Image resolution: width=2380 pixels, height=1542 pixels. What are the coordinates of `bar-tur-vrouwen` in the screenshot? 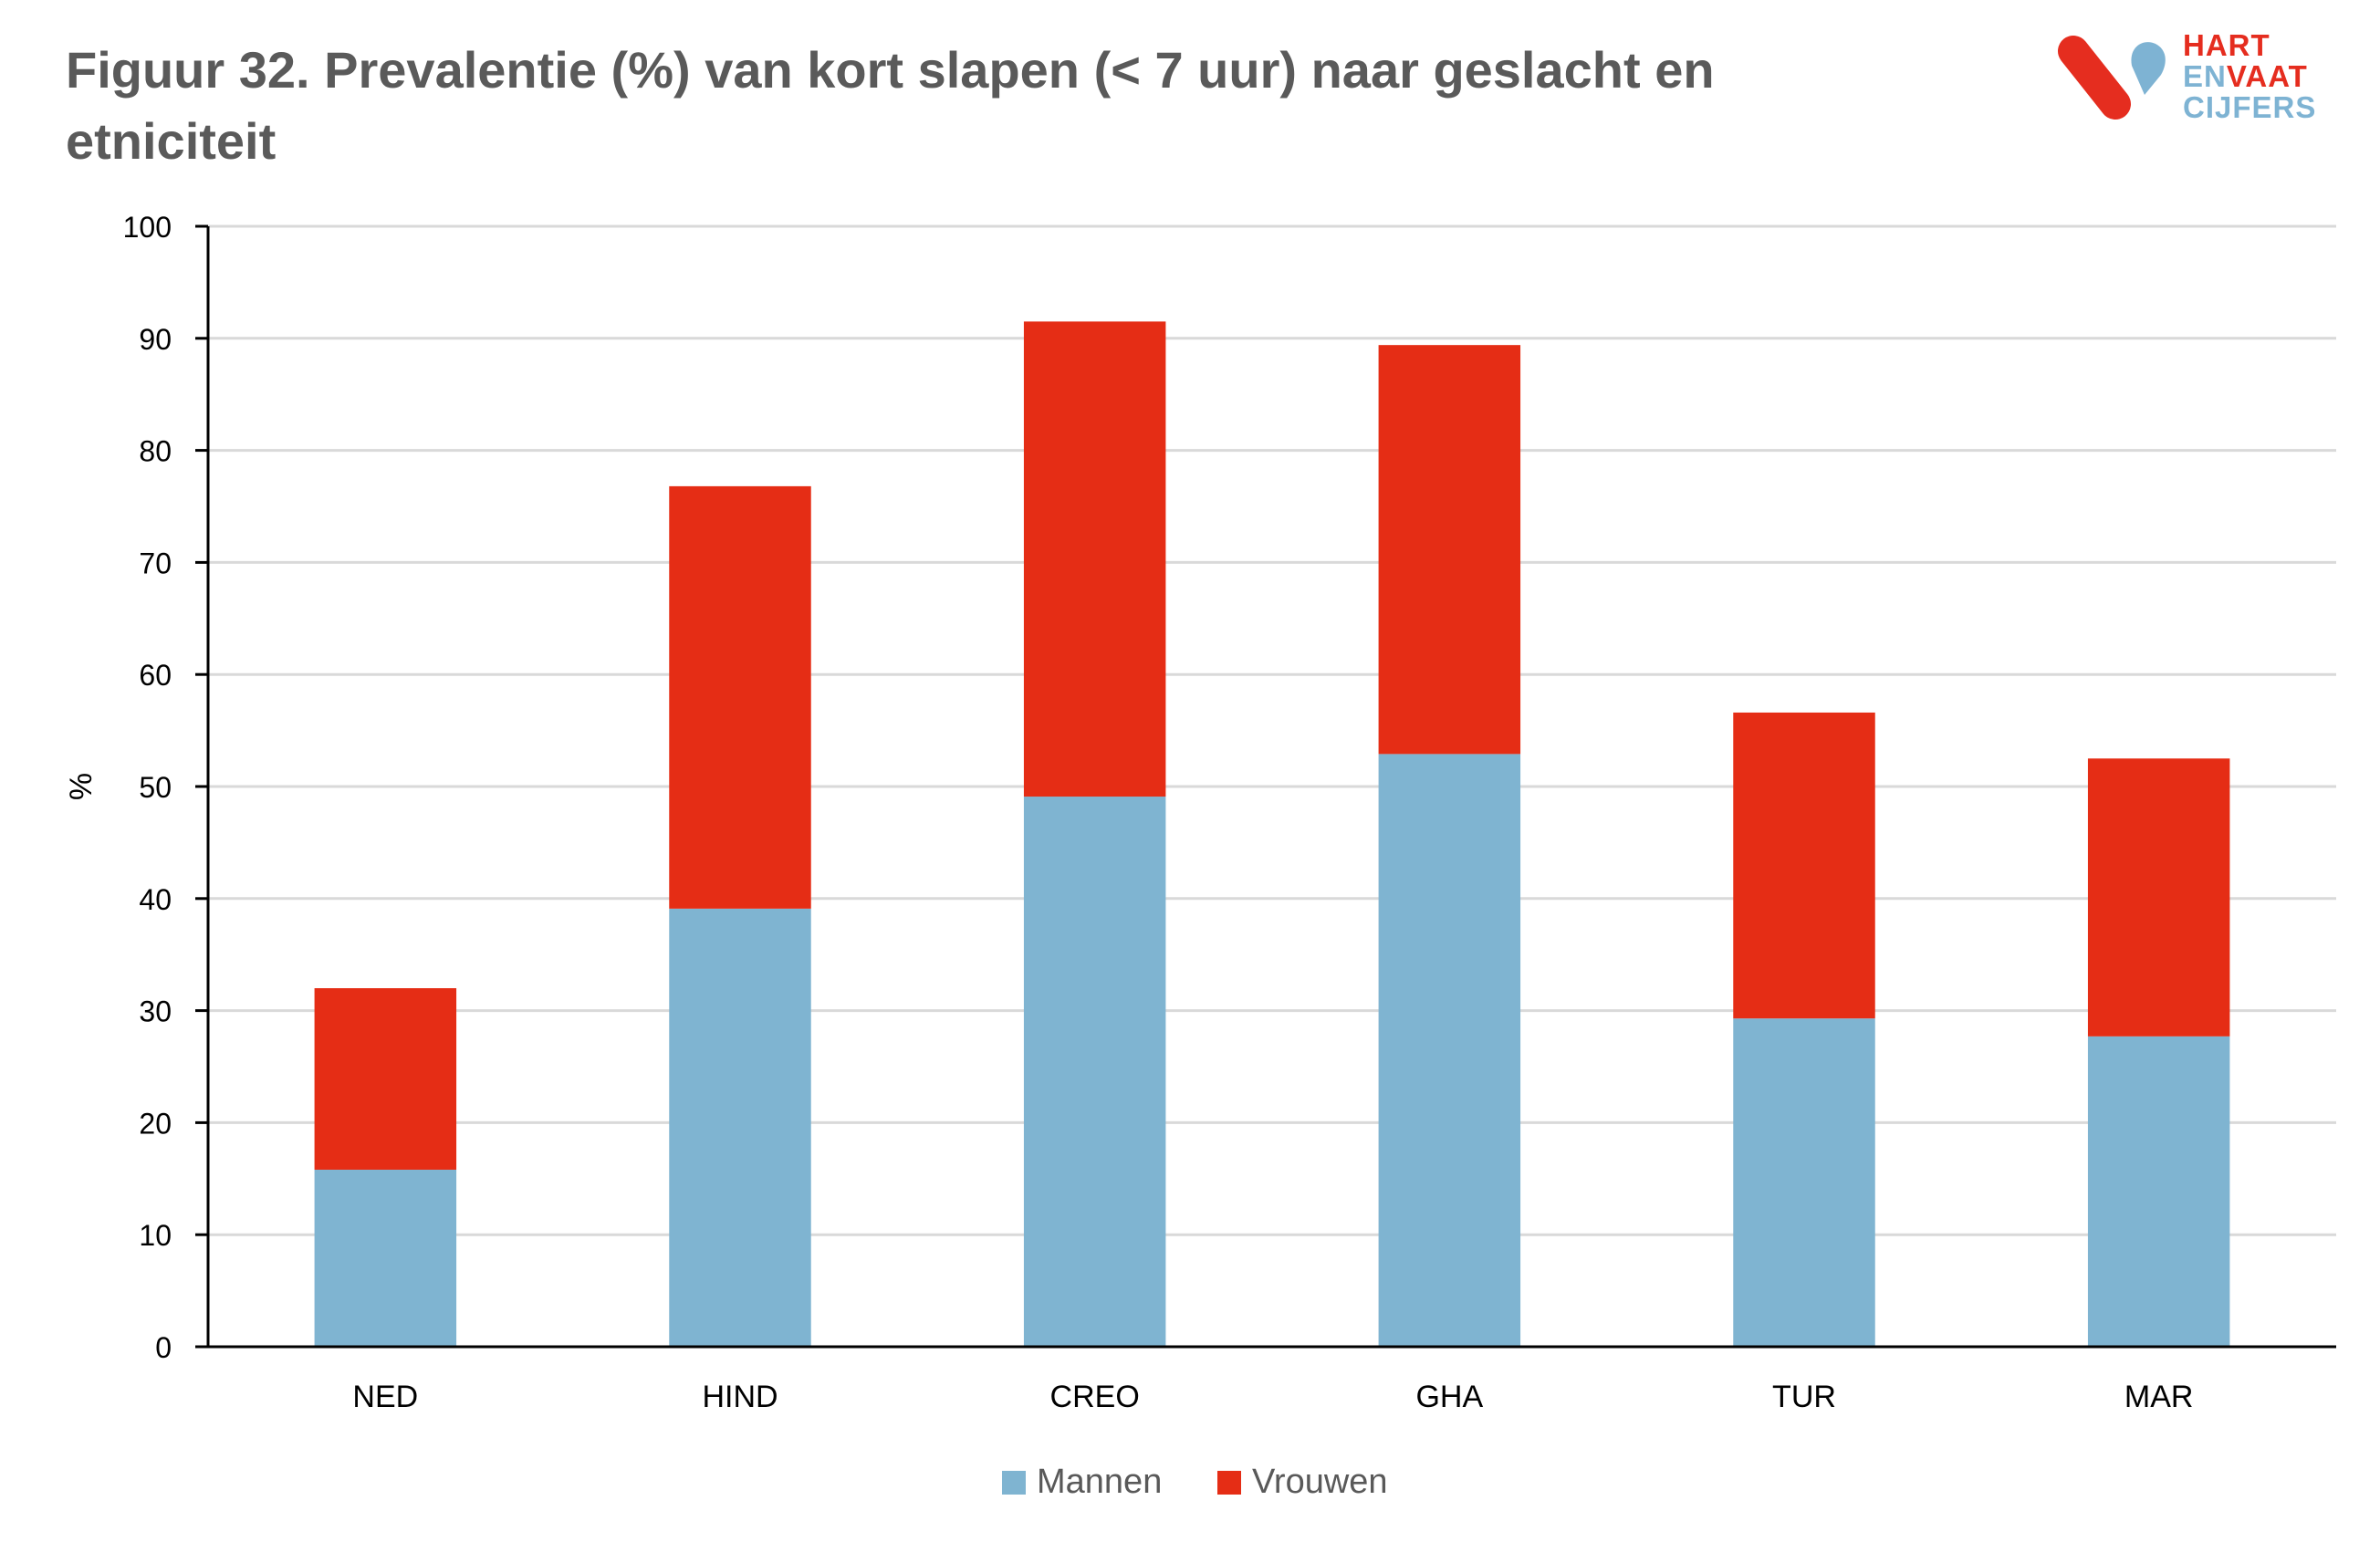 It's located at (1804, 865).